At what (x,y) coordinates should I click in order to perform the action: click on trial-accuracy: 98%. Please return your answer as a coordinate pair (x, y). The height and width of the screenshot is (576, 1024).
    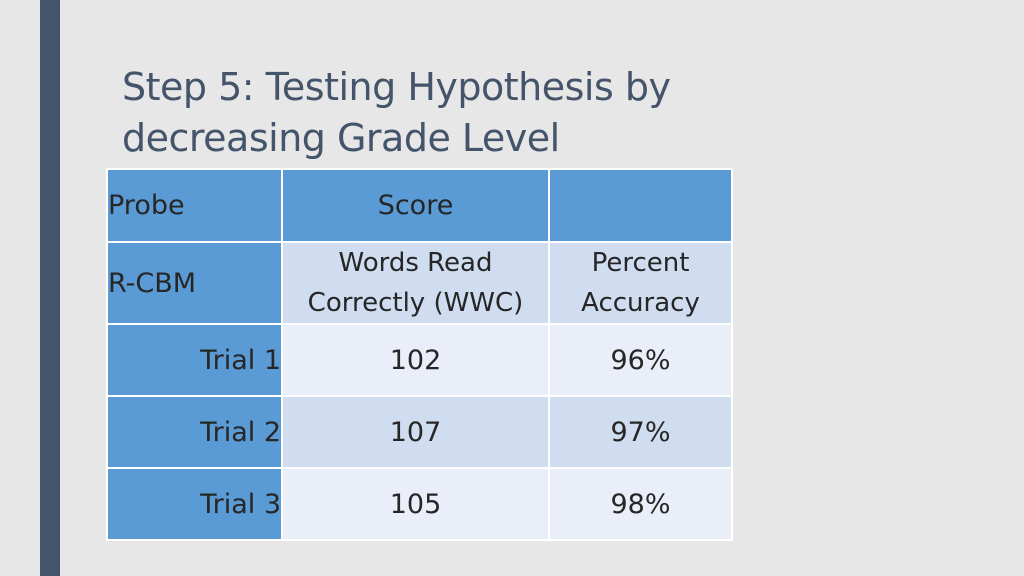
    Looking at the image, I should click on (640, 504).